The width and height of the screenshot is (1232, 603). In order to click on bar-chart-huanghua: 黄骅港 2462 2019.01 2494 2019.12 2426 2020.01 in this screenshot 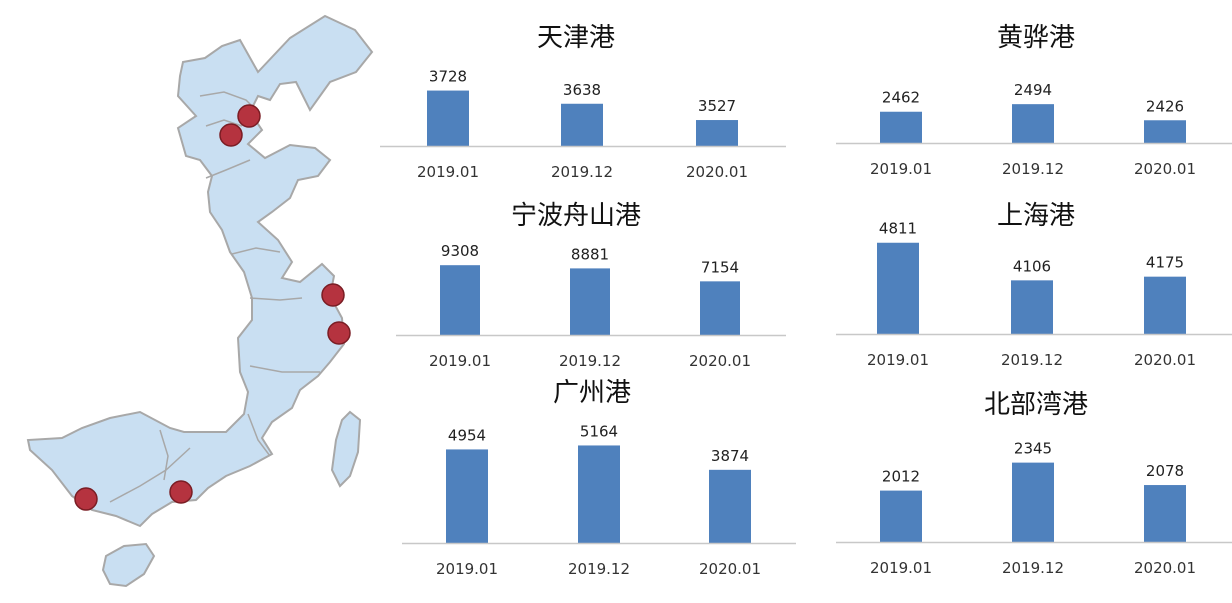, I will do `click(1034, 100)`.